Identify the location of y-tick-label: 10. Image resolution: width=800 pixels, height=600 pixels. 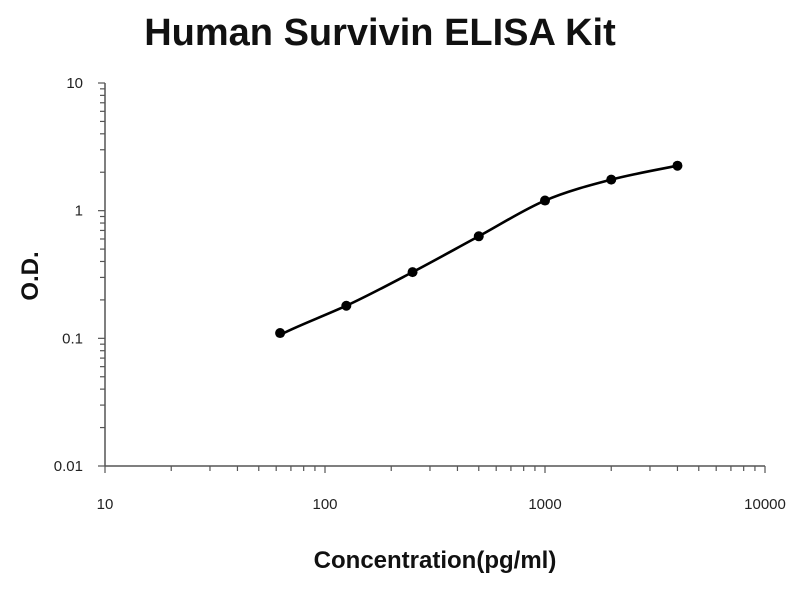
(74, 83).